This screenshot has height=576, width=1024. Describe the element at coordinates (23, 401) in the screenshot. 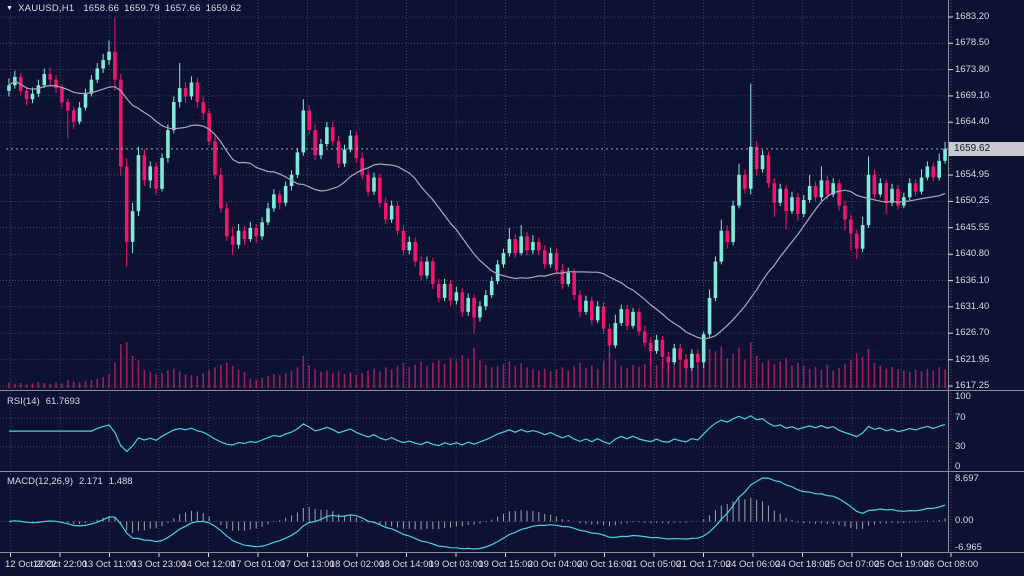

I see `rsi-name: RSI(14)` at that location.